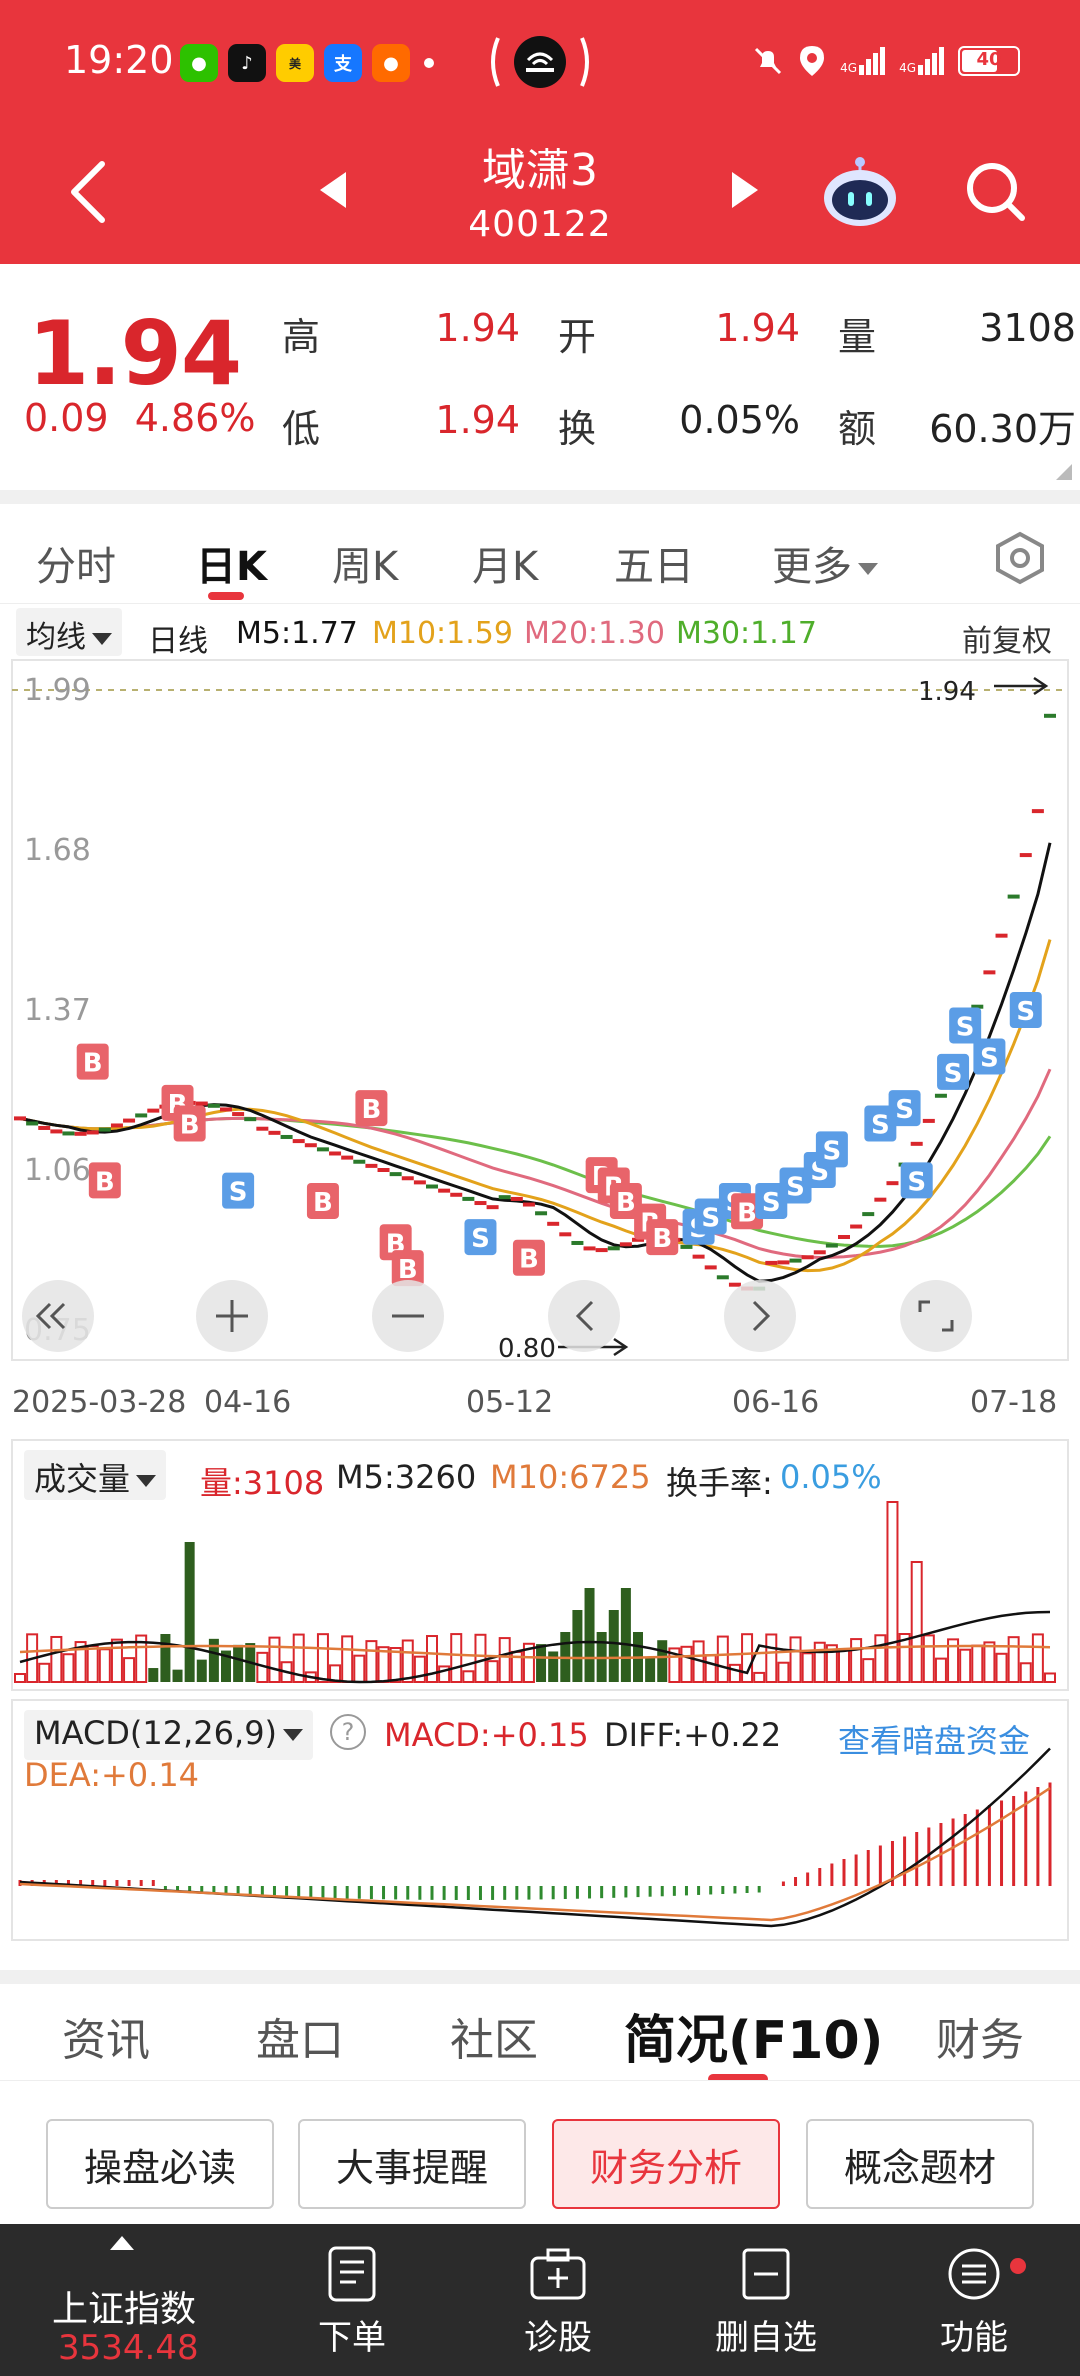 The width and height of the screenshot is (1080, 2376). I want to click on tab-profile-f10: 简况(F10), so click(754, 2041).